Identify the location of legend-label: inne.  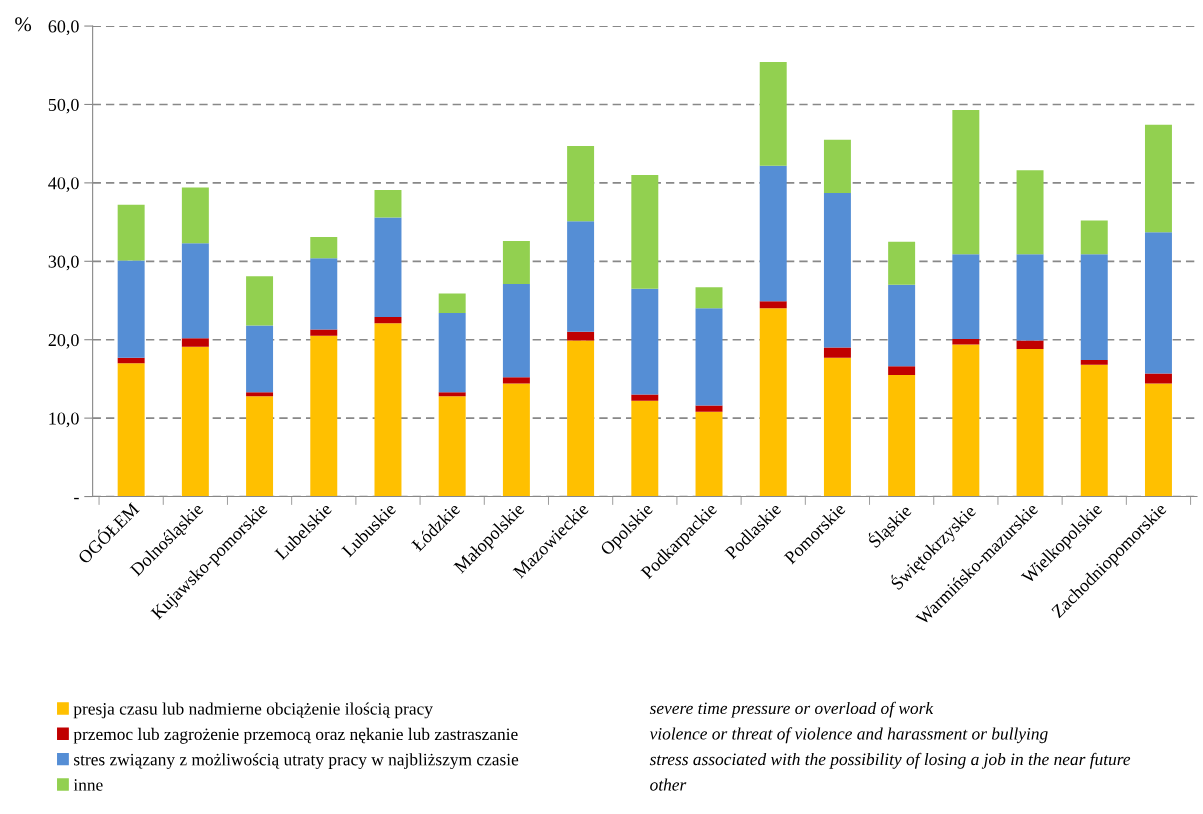
(88, 785).